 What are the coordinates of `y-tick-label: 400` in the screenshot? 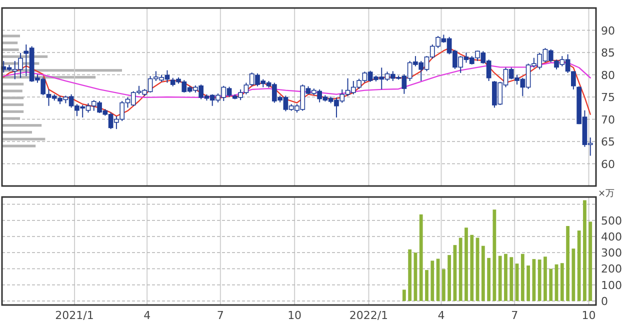 It's located at (611, 237).